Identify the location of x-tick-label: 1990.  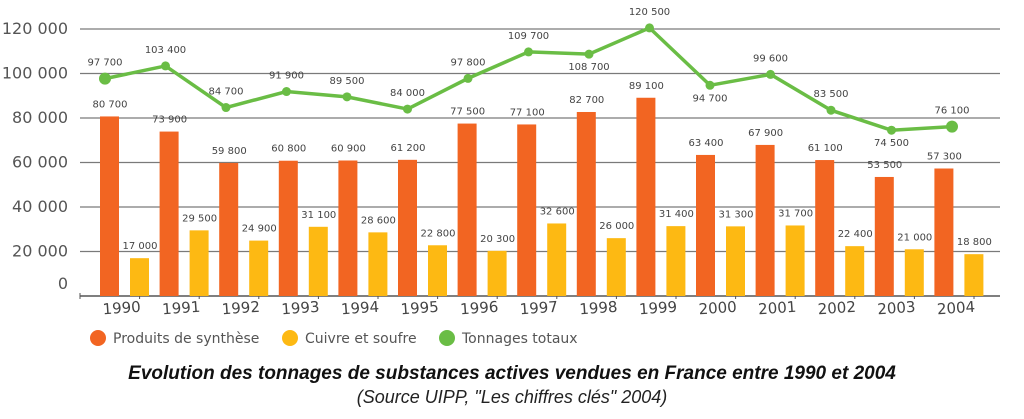
(121, 308).